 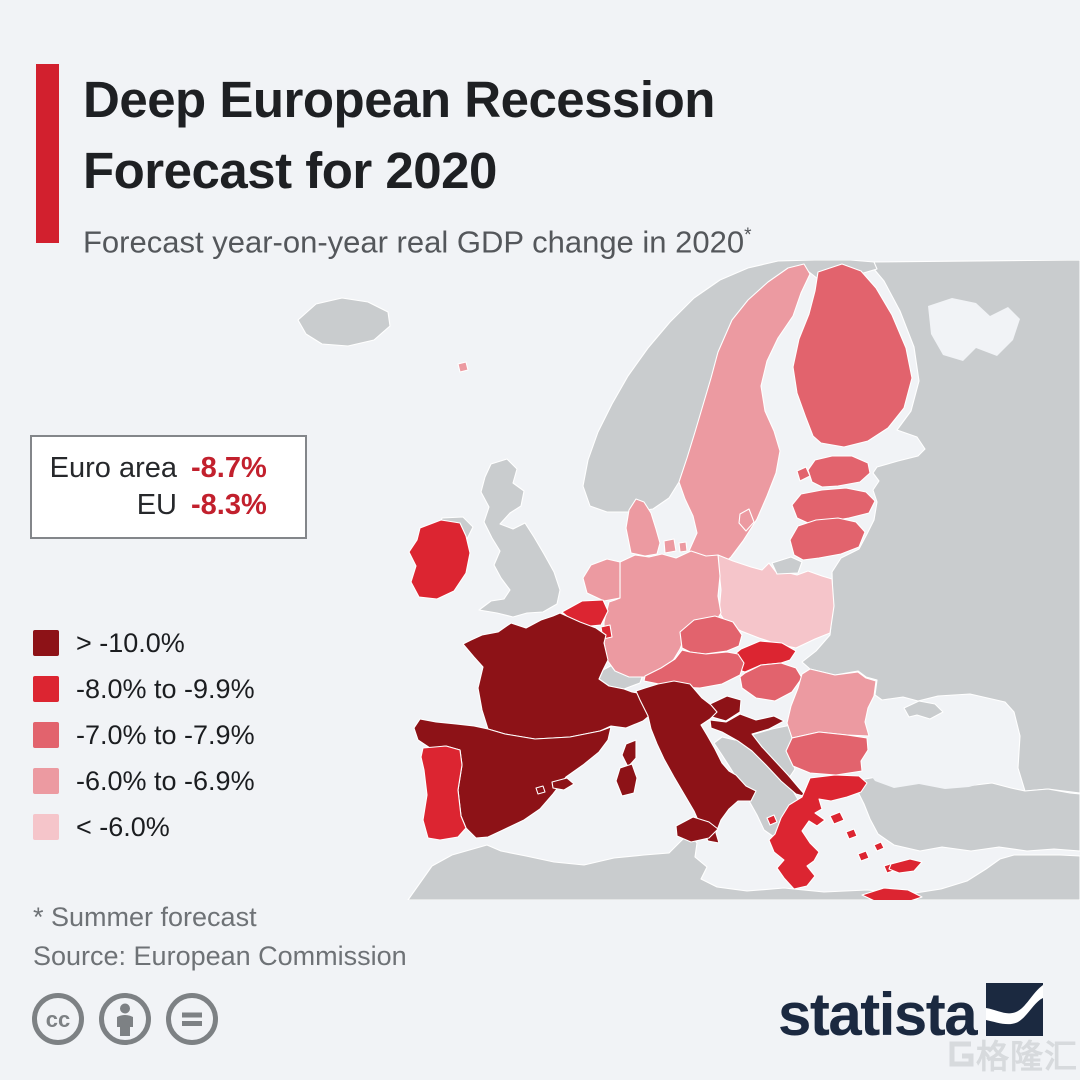 I want to click on aggregate-info-box: Euro area -8.7% EU -8.3%, so click(x=168, y=487).